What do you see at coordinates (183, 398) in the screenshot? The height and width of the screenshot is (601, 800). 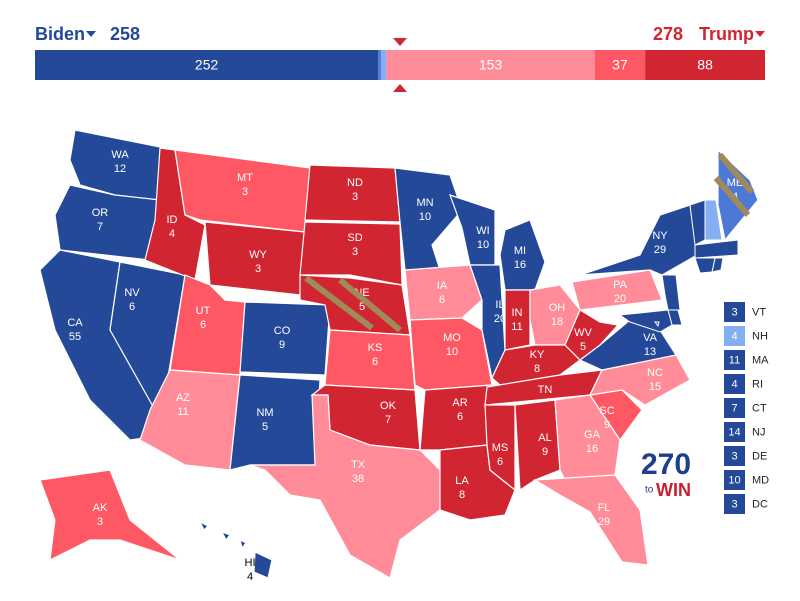 I see `state-abbr: AZ` at bounding box center [183, 398].